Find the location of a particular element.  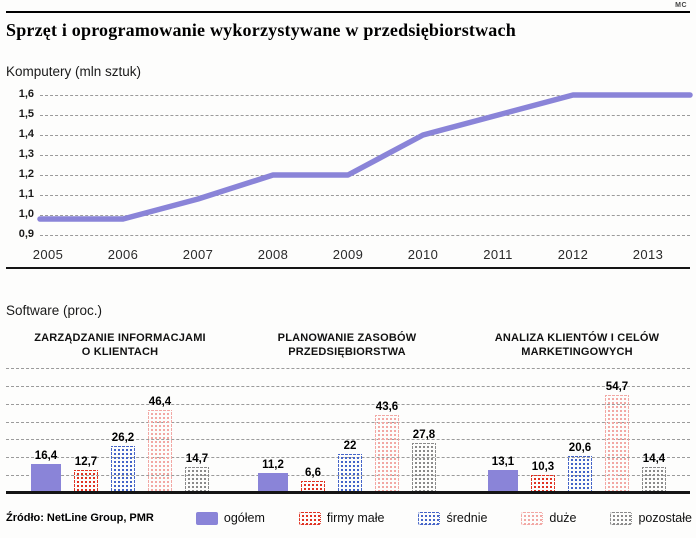

source-note: Źródło: NetLine Group, PMR is located at coordinates (80, 518).